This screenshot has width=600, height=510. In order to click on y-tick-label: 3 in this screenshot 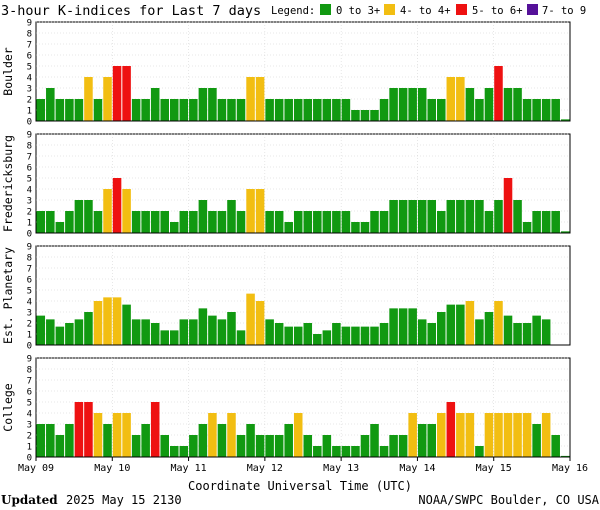, I will do `click(29, 314)`.